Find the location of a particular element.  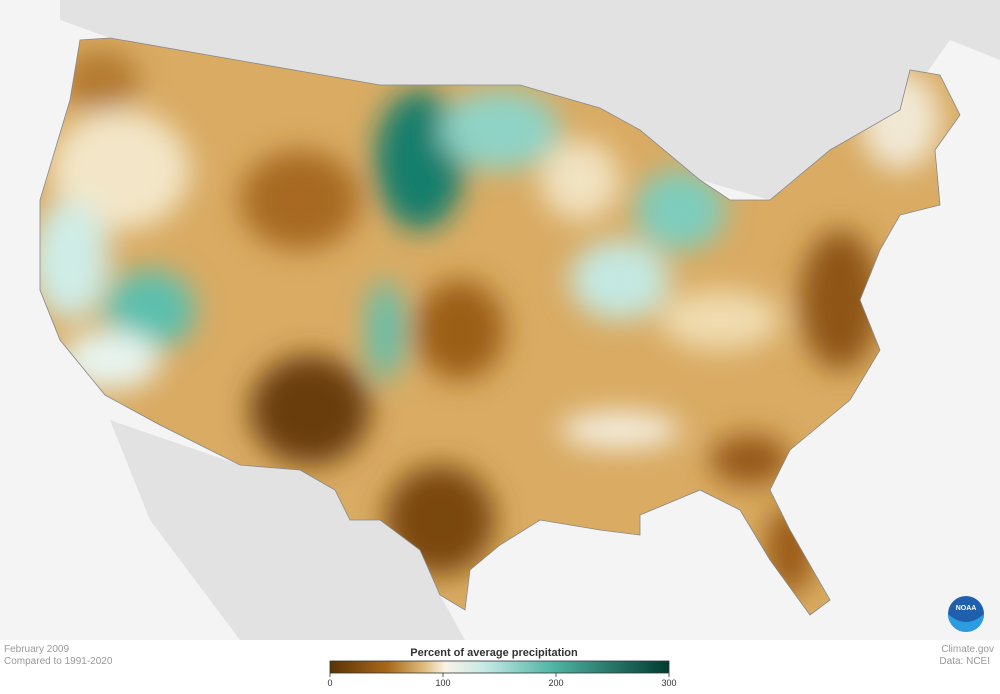

scale-tick-label: 300 is located at coordinates (668, 683).